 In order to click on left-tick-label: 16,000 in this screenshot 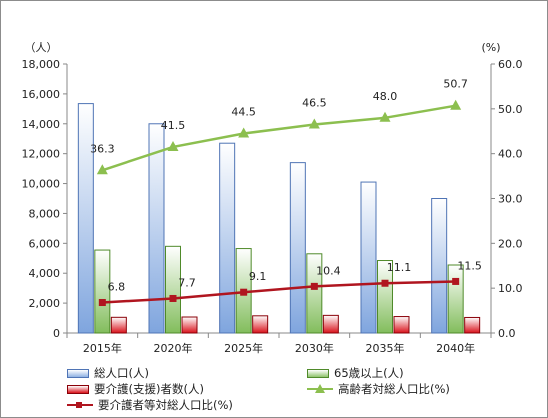, I will do `click(41, 94)`.